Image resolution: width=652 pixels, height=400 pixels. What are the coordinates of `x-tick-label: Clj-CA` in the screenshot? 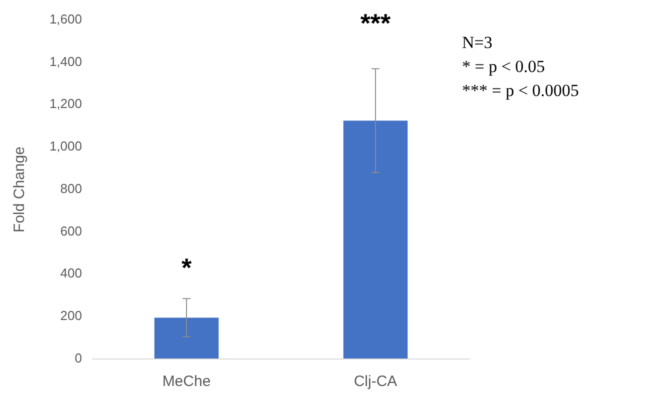 It's located at (376, 381).